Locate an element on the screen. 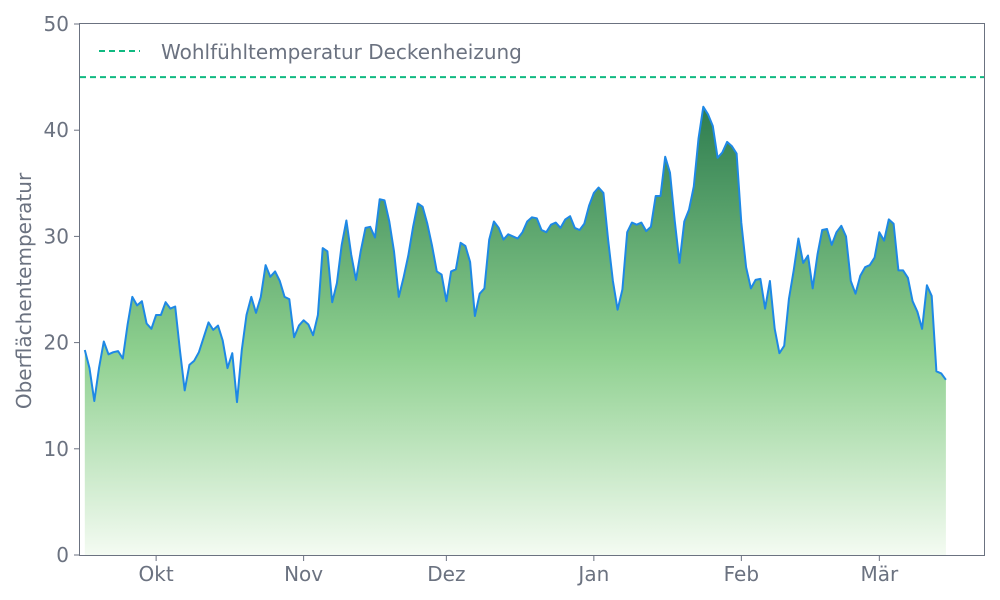 The image size is (1000, 600). y-tick-label: 0 is located at coordinates (62, 555).